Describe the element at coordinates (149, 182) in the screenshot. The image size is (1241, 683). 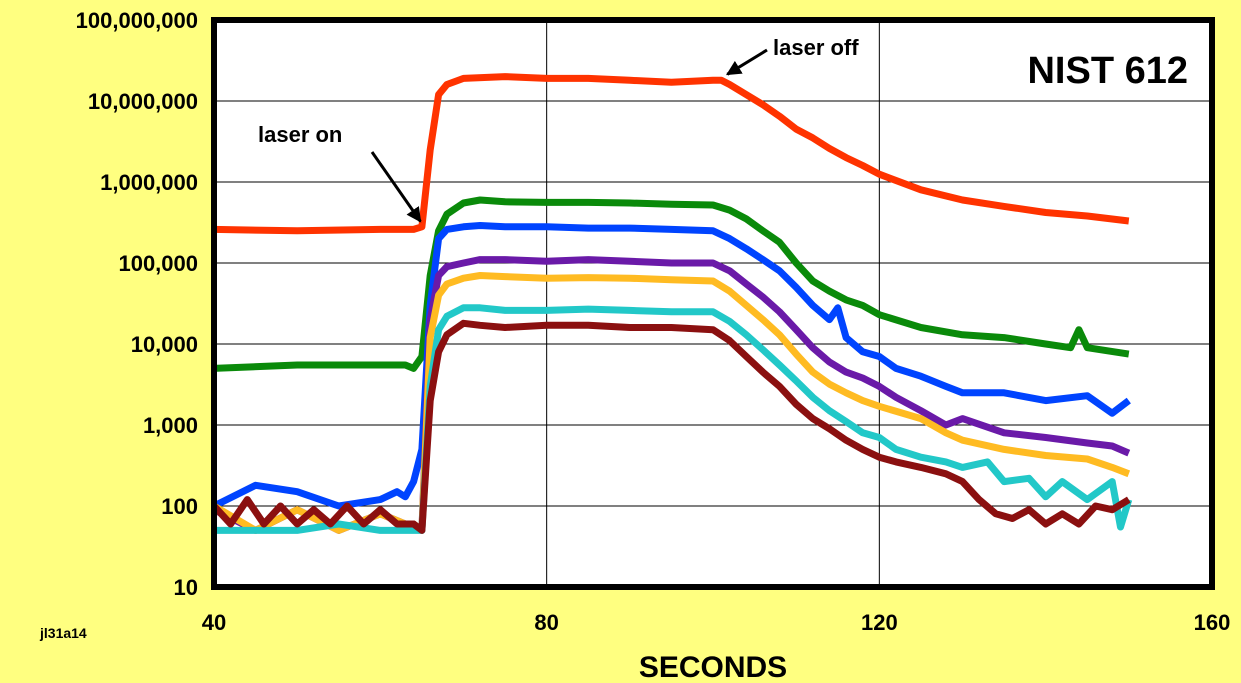
I see `y-tick-label: 1,000,000` at that location.